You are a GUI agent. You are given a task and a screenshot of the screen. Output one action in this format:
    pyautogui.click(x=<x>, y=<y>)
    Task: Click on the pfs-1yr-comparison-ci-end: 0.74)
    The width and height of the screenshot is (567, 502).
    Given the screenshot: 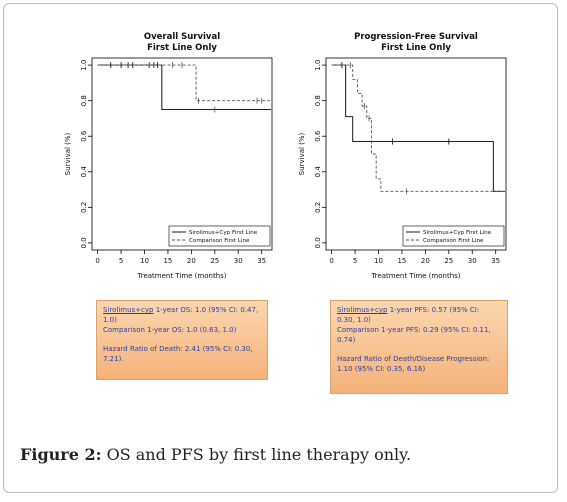 What is the action you would take?
    pyautogui.click(x=346, y=340)
    